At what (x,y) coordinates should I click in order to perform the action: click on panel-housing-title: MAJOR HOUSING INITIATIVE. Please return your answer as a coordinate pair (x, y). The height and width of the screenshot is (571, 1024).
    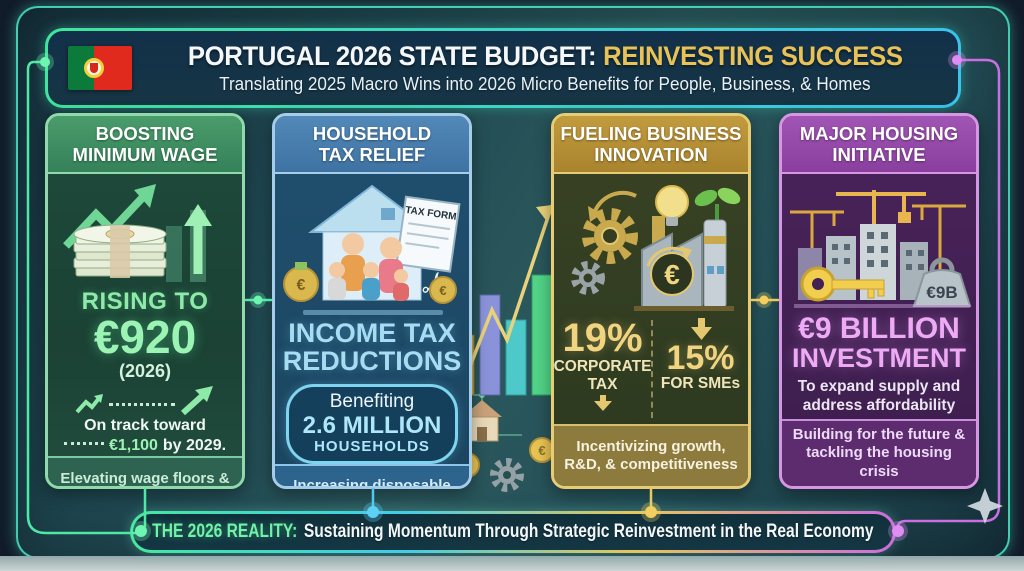
    Looking at the image, I should click on (879, 145).